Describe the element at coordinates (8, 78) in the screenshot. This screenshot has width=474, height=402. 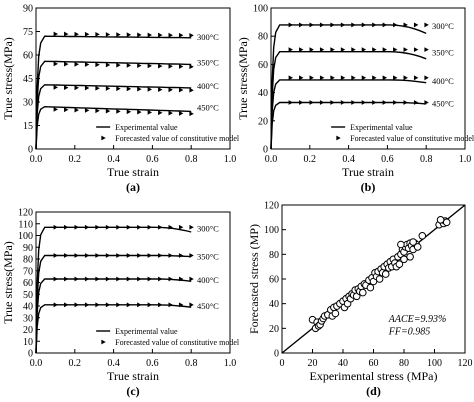
I see `panel-a-y-axis-label: True stress(MPa)` at that location.